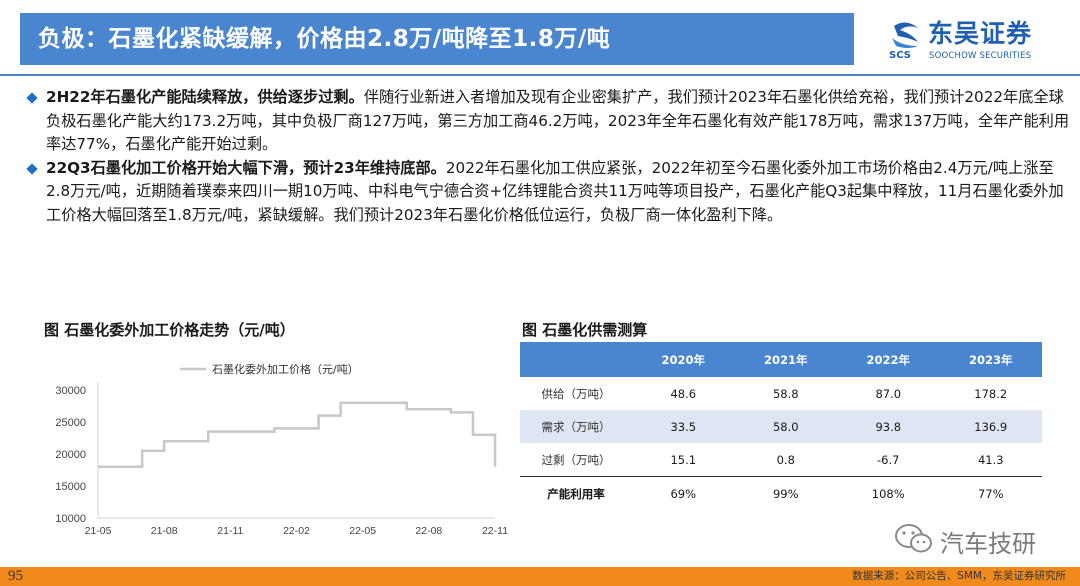 This screenshot has width=1080, height=586. What do you see at coordinates (683, 493) in the screenshot?
I see `table-cell: 69%` at bounding box center [683, 493].